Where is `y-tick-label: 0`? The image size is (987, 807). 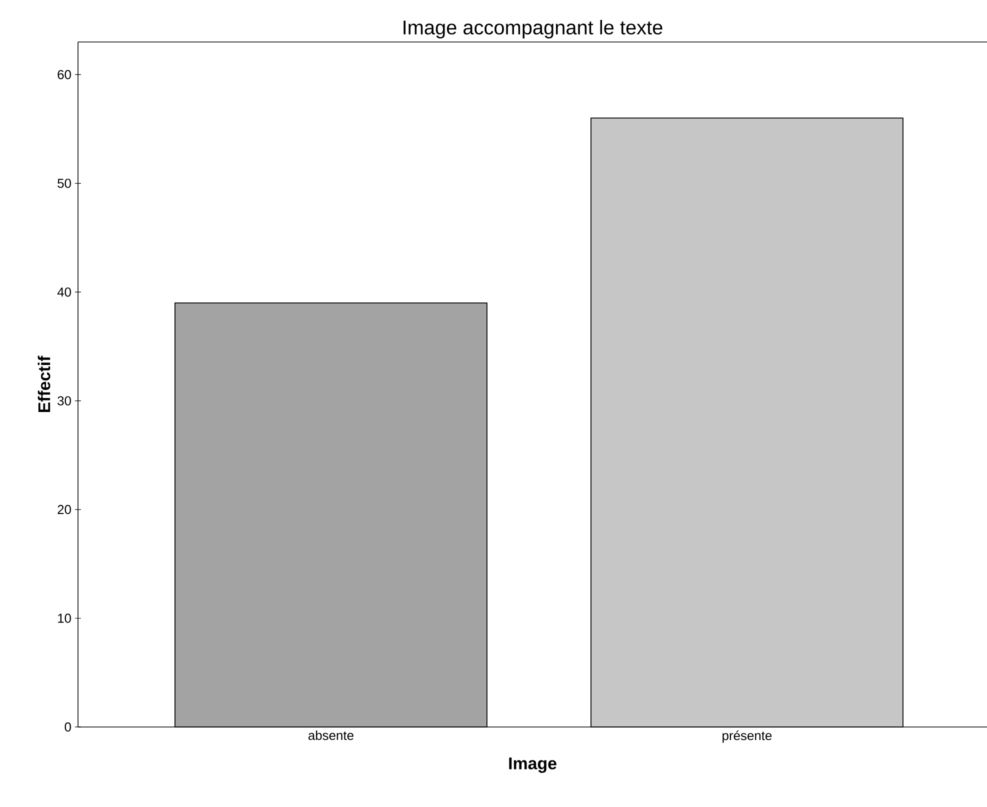 y-tick-label: 0 is located at coordinates (67, 727).